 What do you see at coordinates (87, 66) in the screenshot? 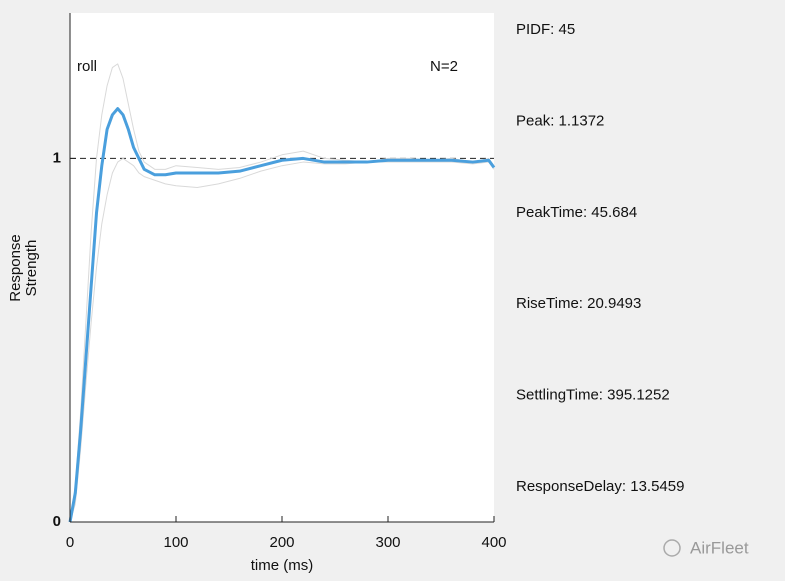
I see `plot-label: roll` at bounding box center [87, 66].